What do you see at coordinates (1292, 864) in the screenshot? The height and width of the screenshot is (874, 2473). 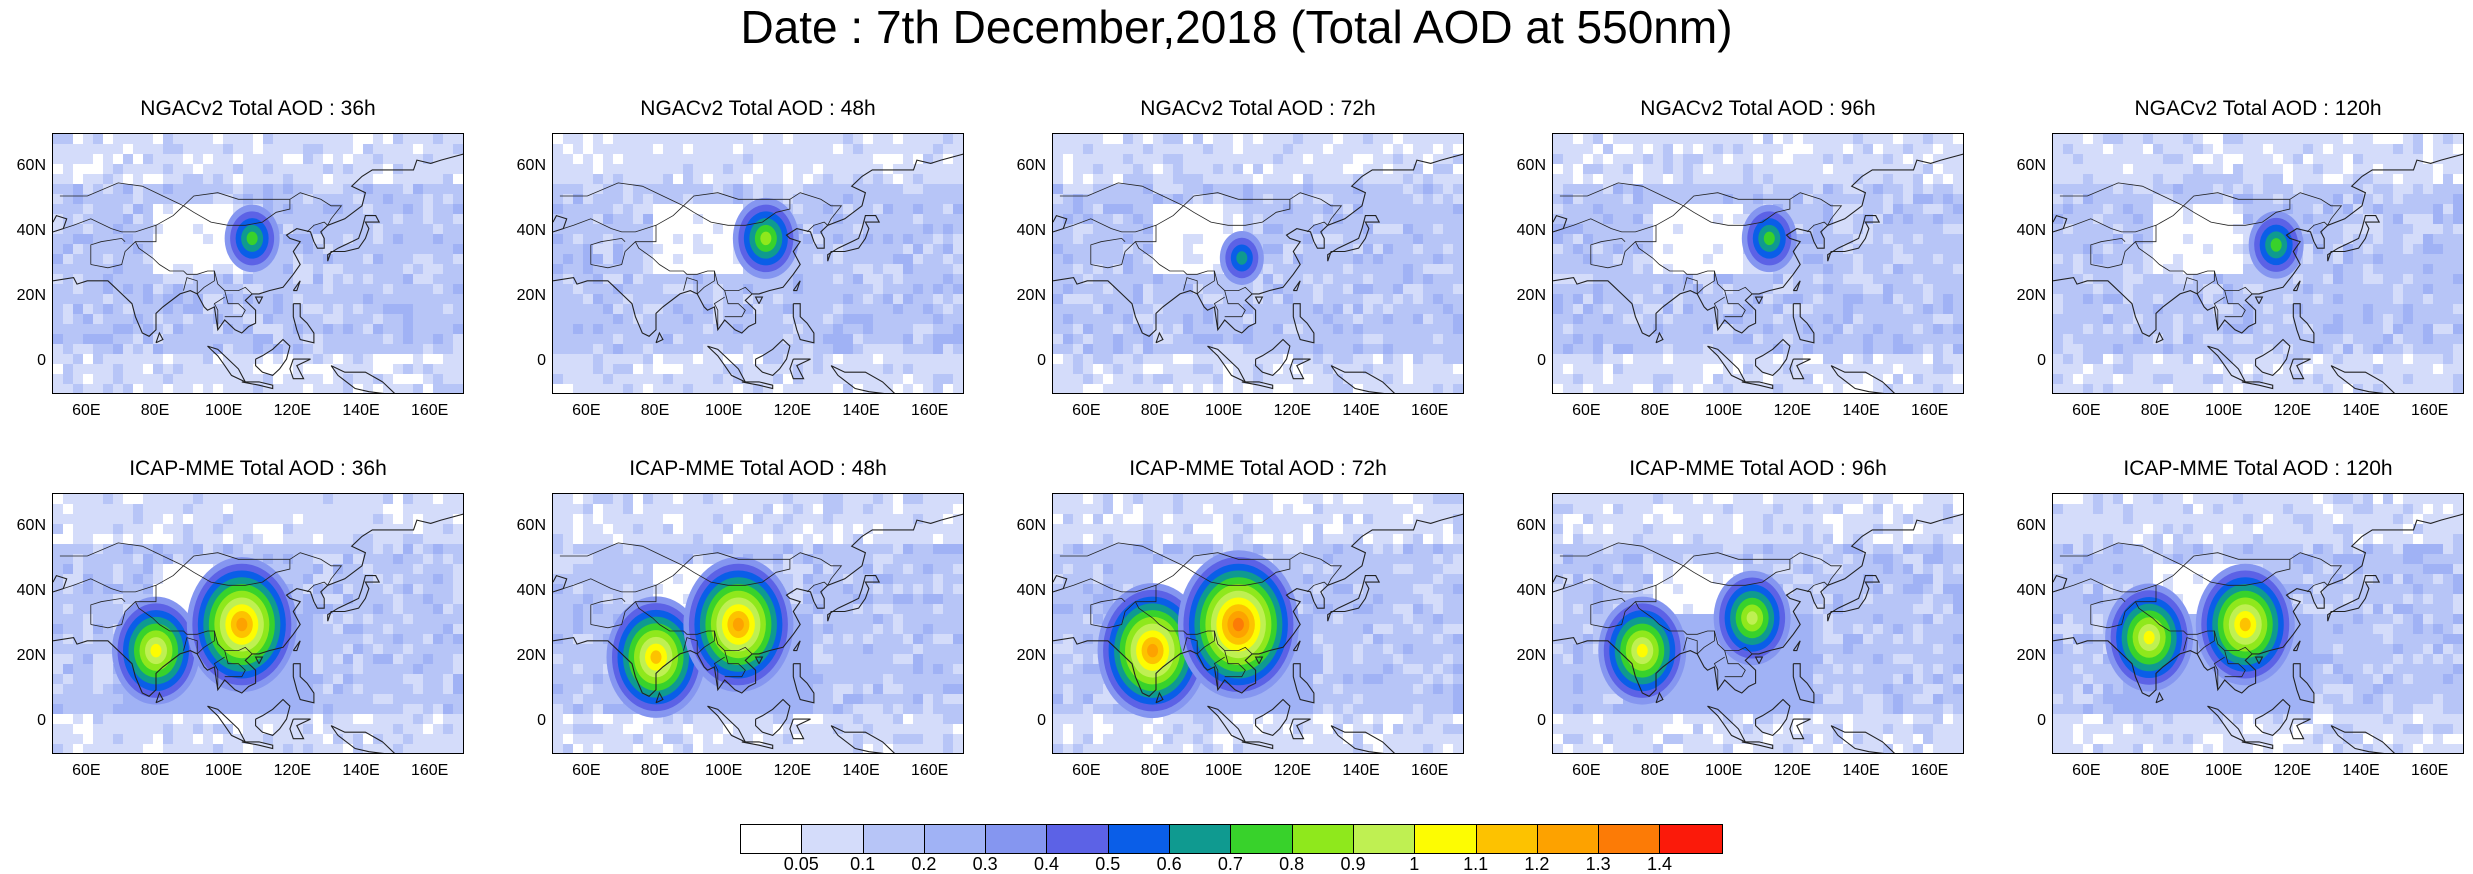 I see `colorbar-tick-label: 0.8` at bounding box center [1292, 864].